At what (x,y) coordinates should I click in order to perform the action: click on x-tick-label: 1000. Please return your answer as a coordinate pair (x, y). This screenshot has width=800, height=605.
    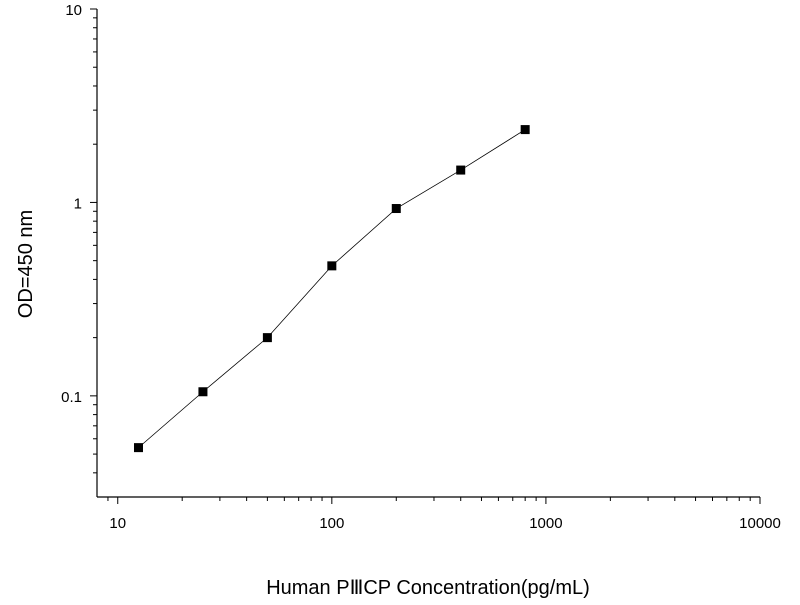
    Looking at the image, I should click on (545, 523).